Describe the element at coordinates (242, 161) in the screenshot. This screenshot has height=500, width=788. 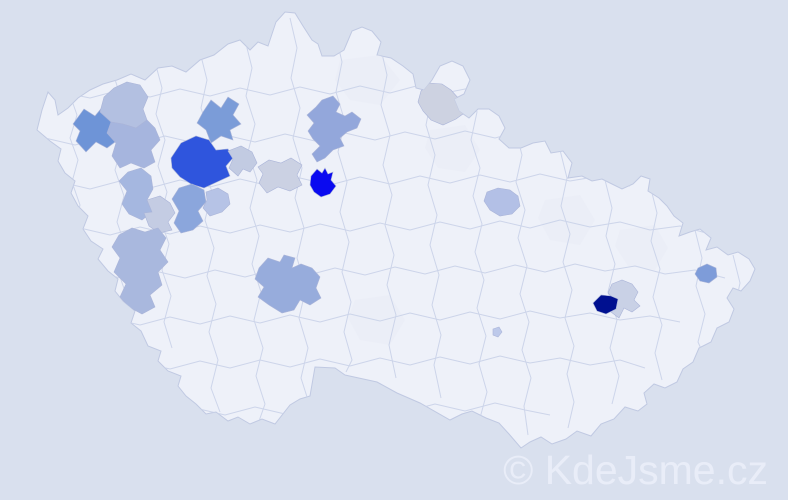
I see `district-central-small-lavender` at that location.